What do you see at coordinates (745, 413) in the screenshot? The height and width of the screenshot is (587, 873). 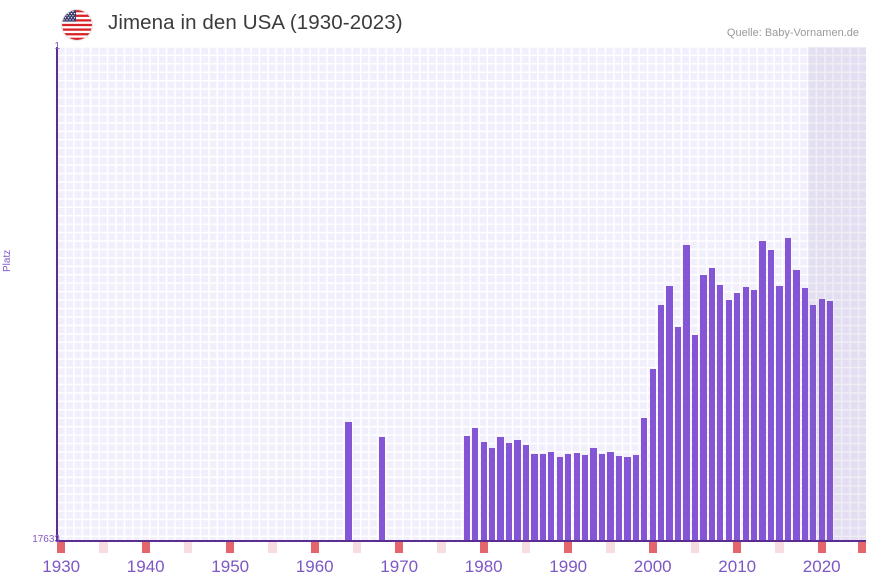 I see `bar-2011` at bounding box center [745, 413].